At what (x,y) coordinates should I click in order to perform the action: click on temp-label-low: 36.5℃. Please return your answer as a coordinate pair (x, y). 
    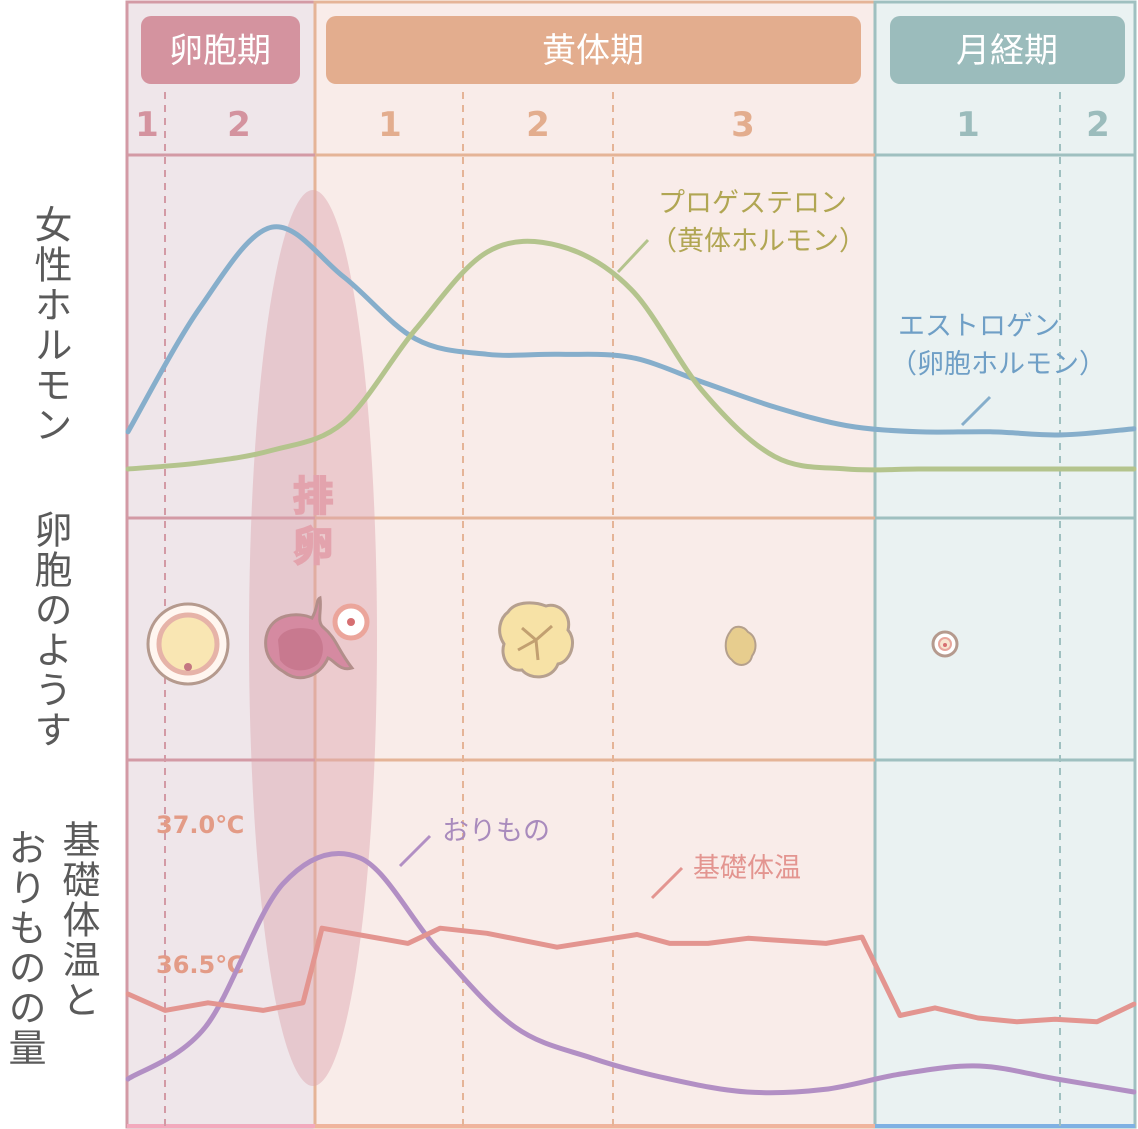
    Looking at the image, I should click on (200, 965).